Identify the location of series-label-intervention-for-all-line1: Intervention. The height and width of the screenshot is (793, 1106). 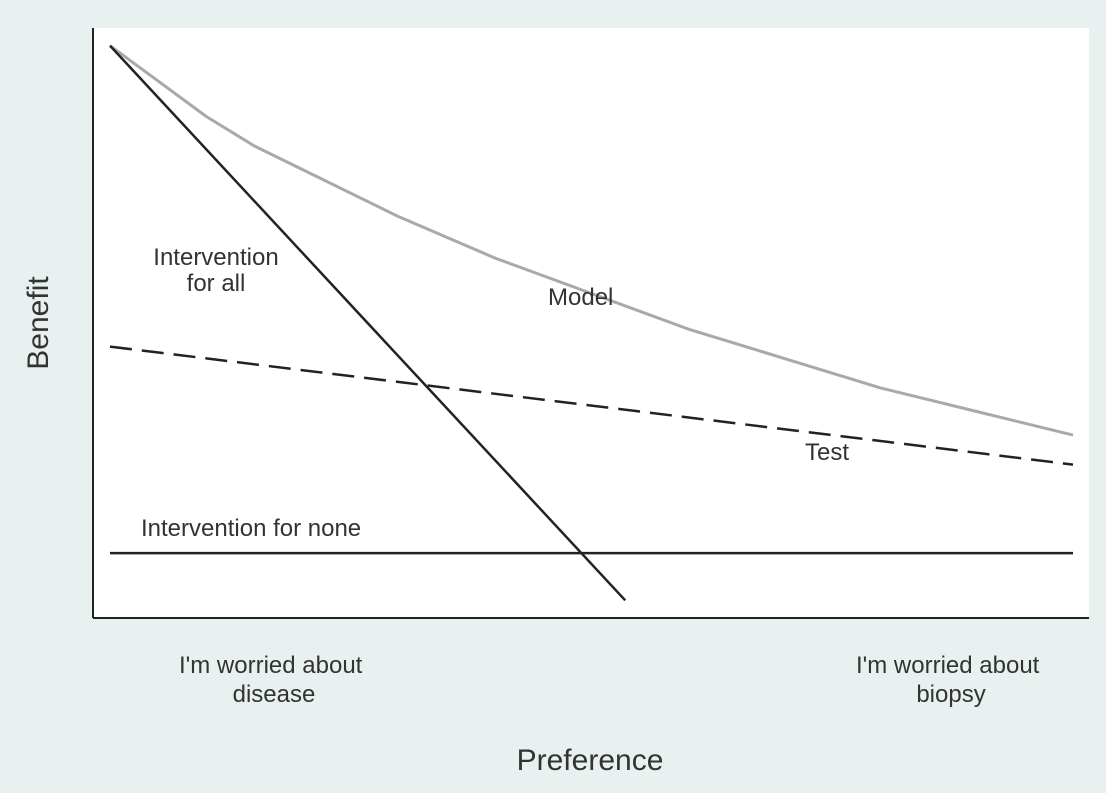
(215, 257).